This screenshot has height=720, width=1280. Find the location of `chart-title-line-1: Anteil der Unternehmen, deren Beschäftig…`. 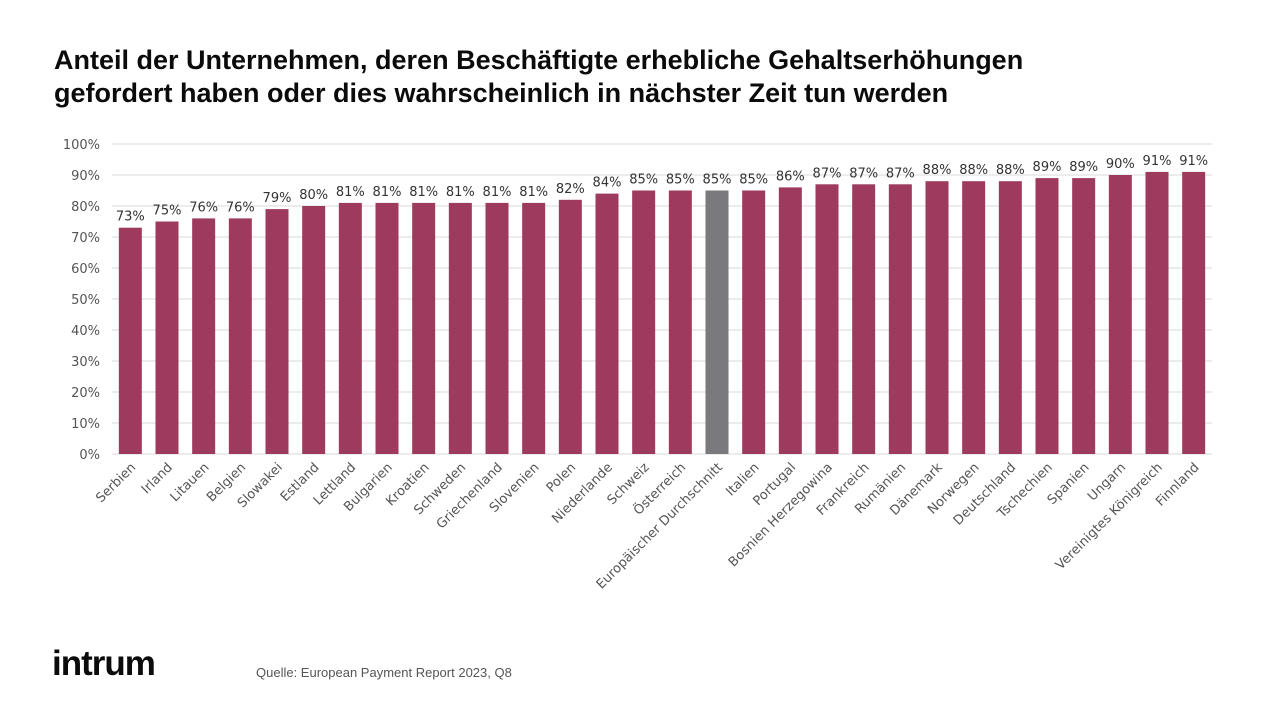

chart-title-line-1: Anteil der Unternehmen, deren Beschäftig… is located at coordinates (539, 60).